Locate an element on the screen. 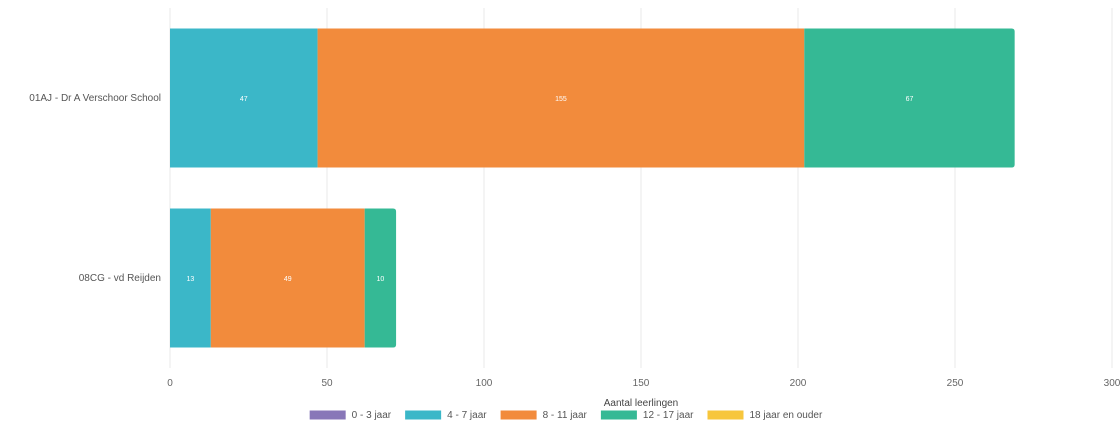 The height and width of the screenshot is (428, 1120). category-label: 01AJ - Dr A Verschoor School is located at coordinates (95, 98).